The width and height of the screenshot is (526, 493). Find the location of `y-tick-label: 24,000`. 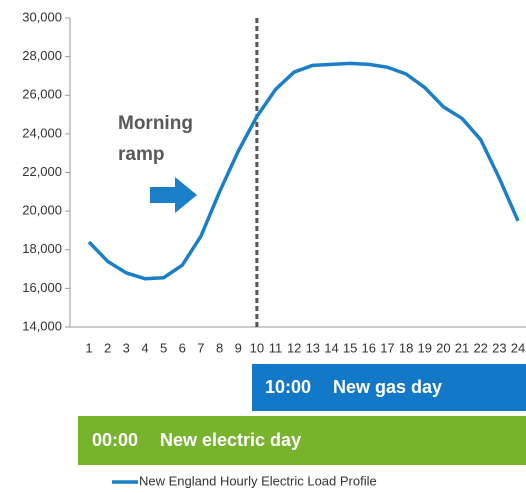

y-tick-label: 24,000 is located at coordinates (42, 132).